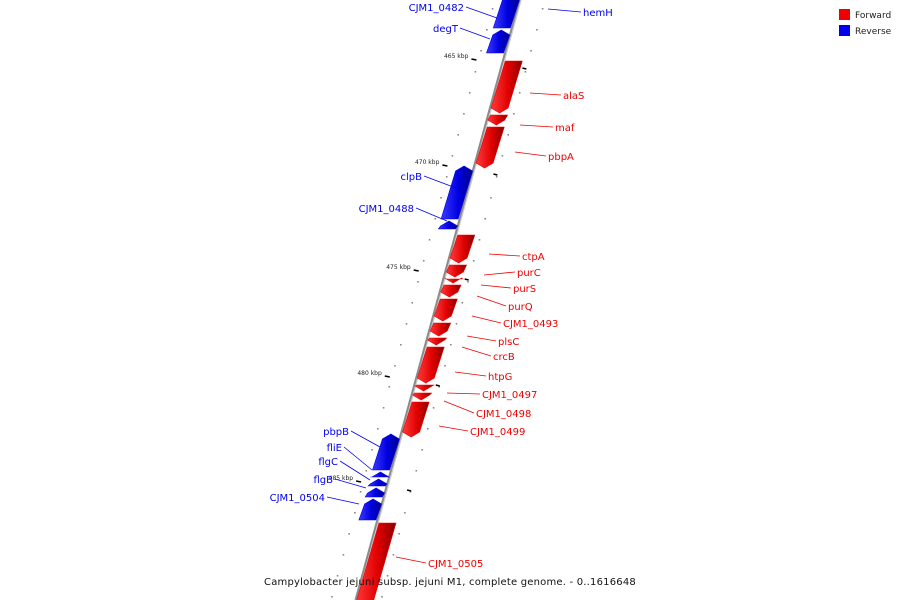 The width and height of the screenshot is (900, 600). I want to click on gene-label-CJM1_0497: CJM1_0497, so click(509, 395).